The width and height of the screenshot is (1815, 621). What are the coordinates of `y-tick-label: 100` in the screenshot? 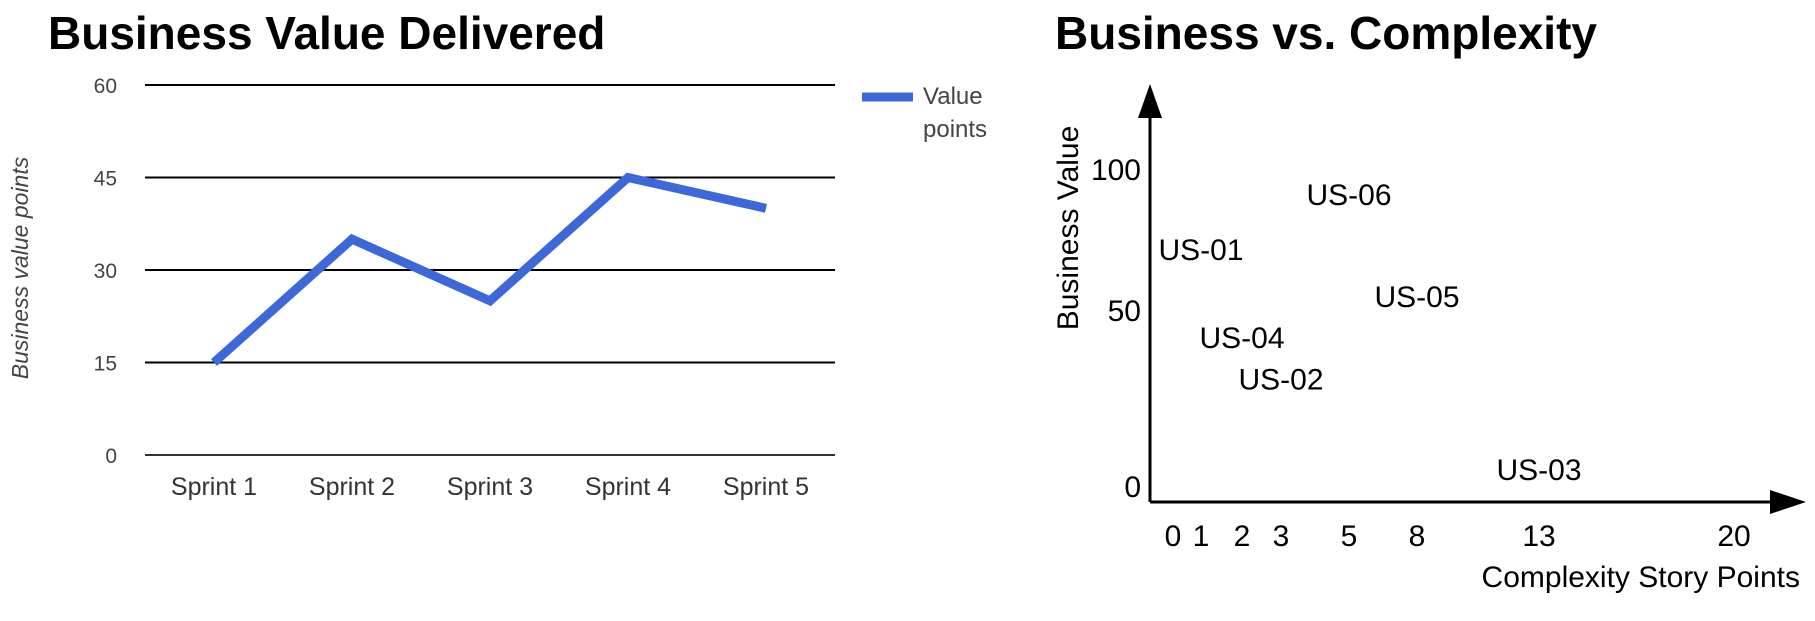 It's located at (1116, 170).